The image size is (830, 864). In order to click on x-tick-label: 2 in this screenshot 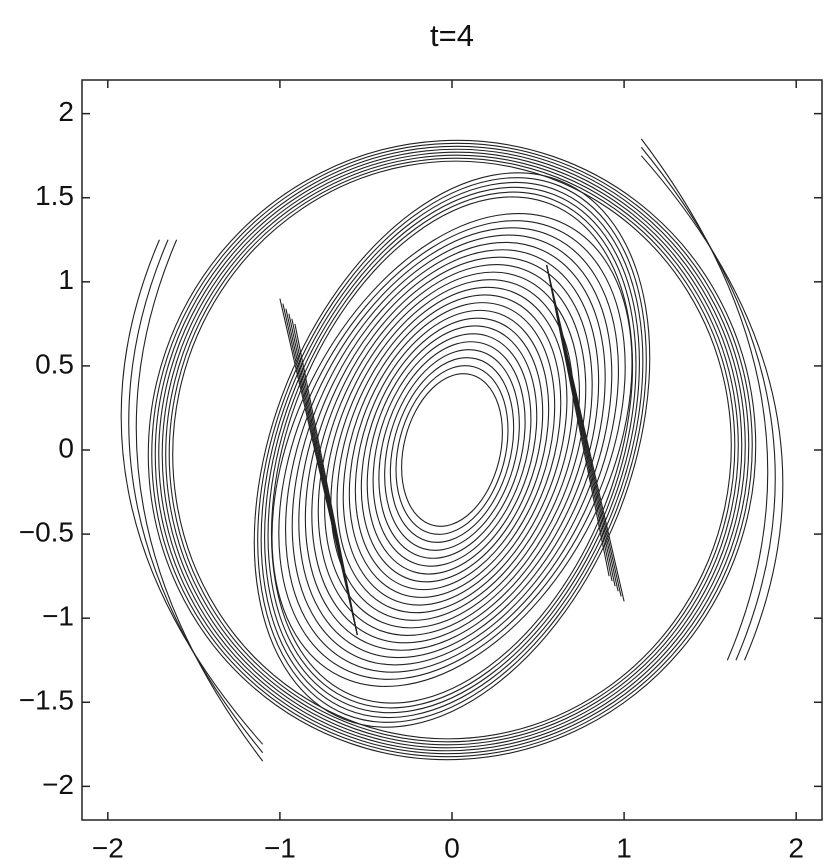, I will do `click(796, 847)`.